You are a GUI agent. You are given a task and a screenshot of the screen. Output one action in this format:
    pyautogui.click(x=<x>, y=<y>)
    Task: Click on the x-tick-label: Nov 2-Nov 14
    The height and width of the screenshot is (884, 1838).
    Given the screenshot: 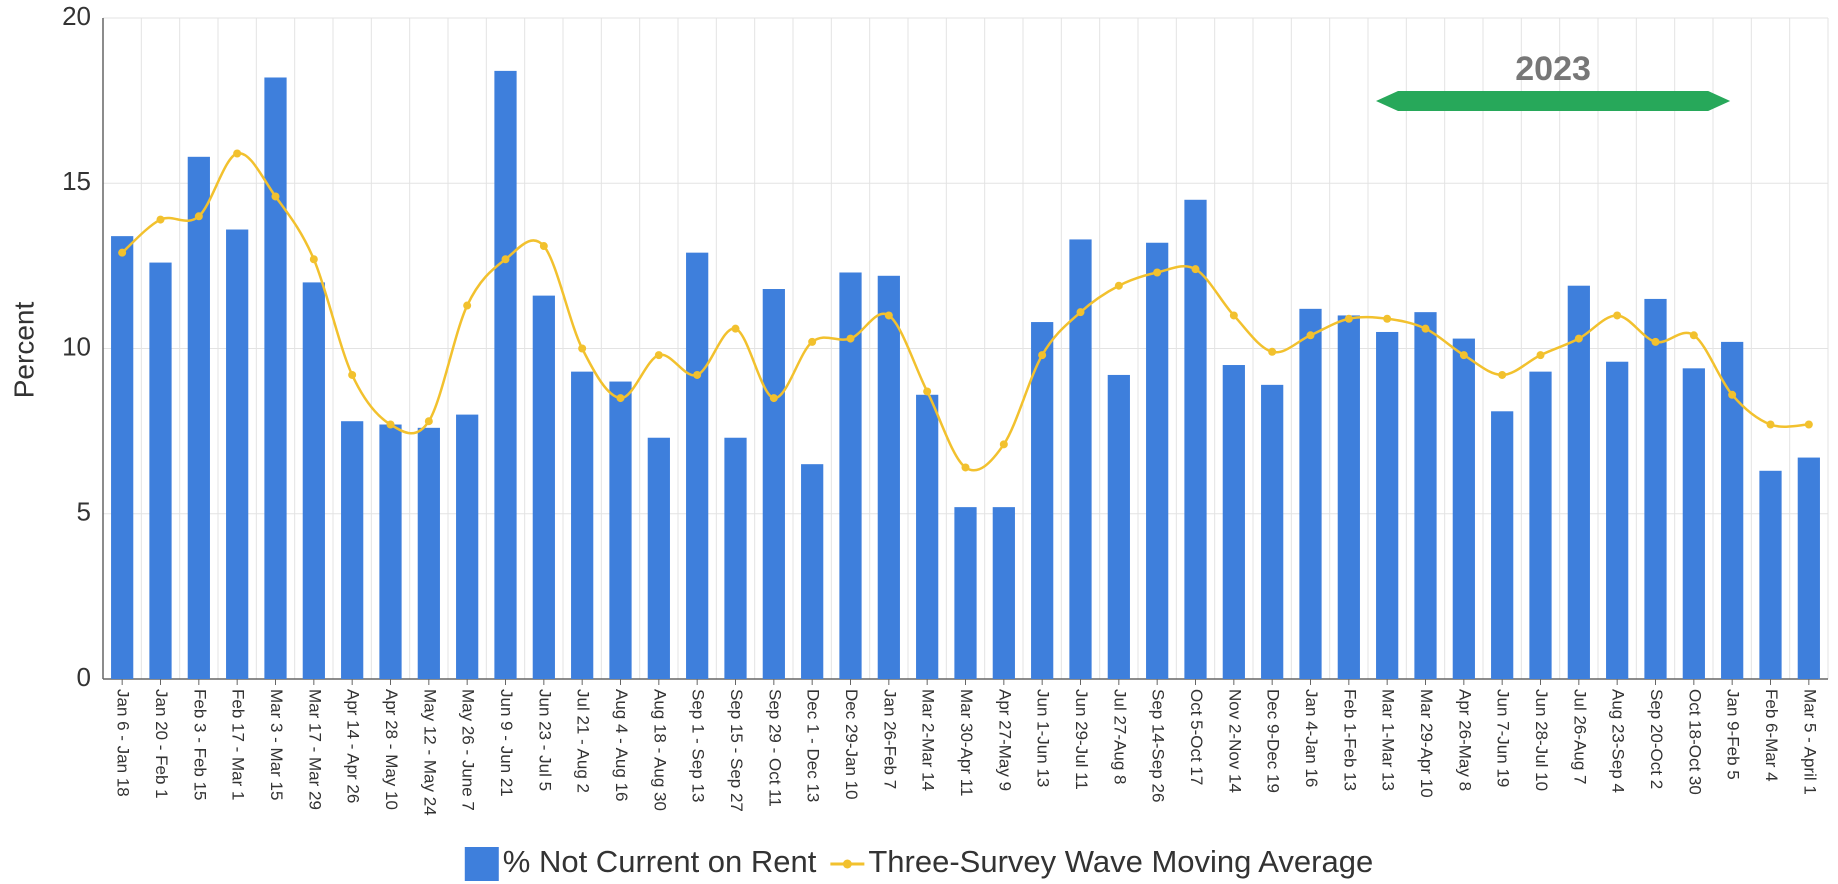 What is the action you would take?
    pyautogui.click(x=1234, y=741)
    